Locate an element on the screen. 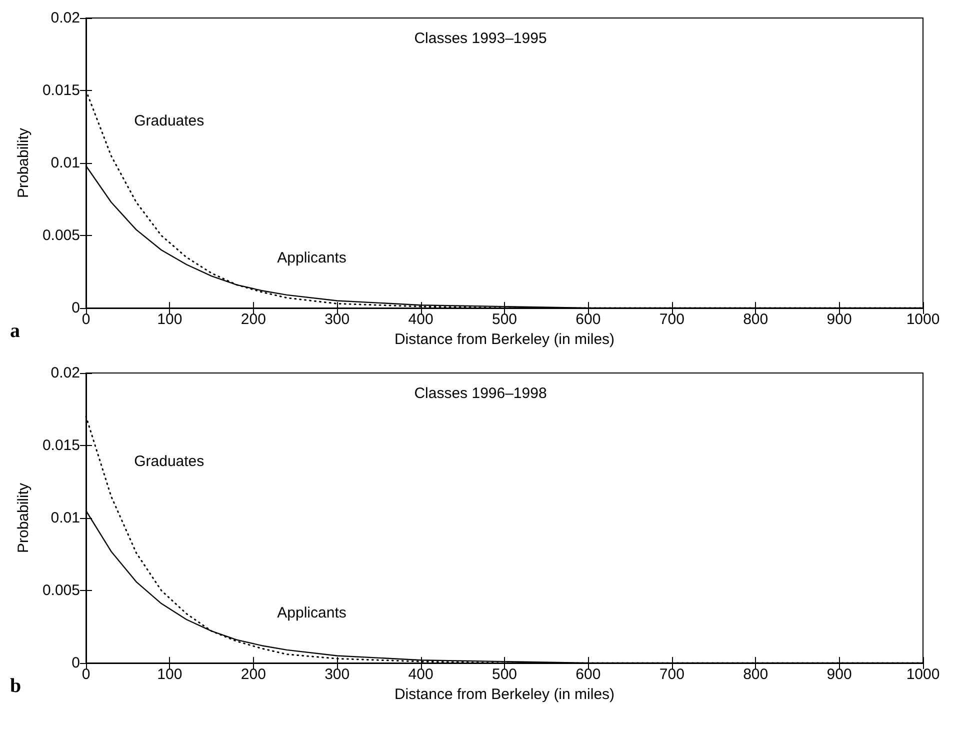 This screenshot has height=735, width=963. series-label: Graduates is located at coordinates (169, 461).